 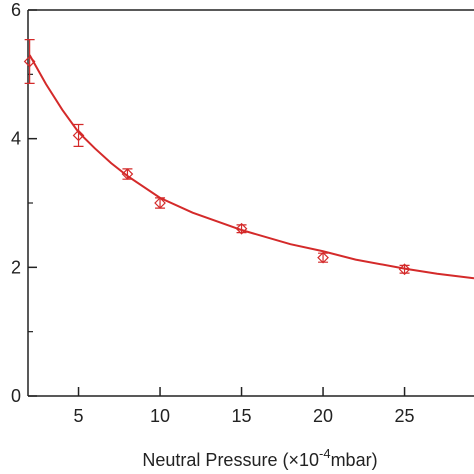 What do you see at coordinates (230, 460) in the screenshot?
I see `x-label-text: Neutral Pressure (×10` at bounding box center [230, 460].